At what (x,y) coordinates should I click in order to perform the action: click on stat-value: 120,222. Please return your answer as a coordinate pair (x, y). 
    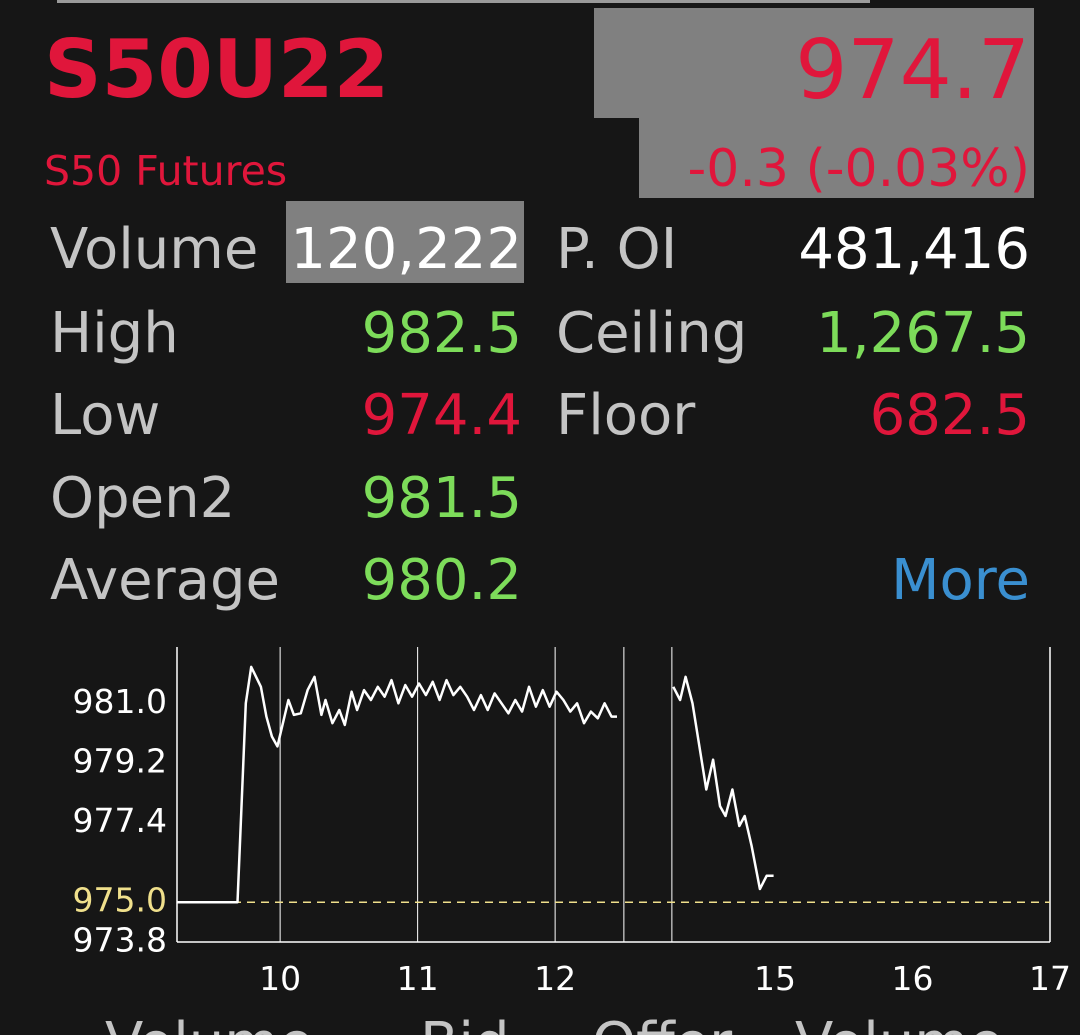
    Looking at the image, I should click on (406, 249).